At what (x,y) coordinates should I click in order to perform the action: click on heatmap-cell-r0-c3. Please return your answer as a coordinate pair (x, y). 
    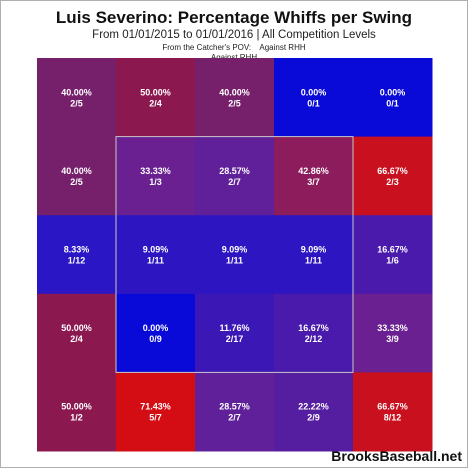
    Looking at the image, I should click on (314, 98).